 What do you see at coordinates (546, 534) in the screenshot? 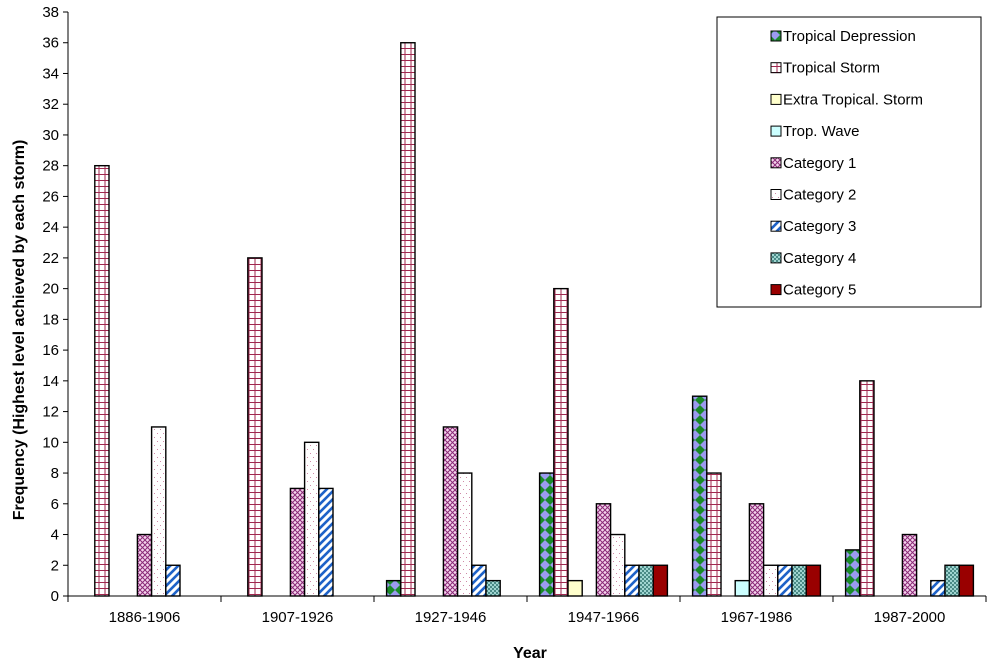
I see `bar-tropical-depression-1947-1966` at bounding box center [546, 534].